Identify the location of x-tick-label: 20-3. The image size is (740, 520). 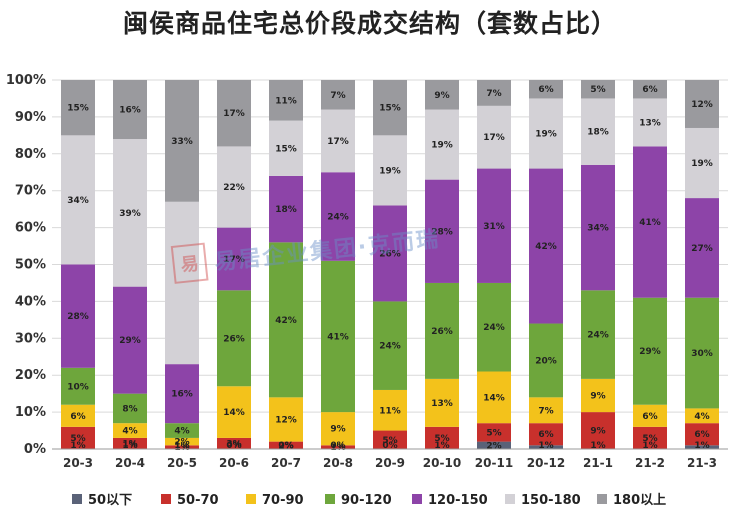
(78, 463).